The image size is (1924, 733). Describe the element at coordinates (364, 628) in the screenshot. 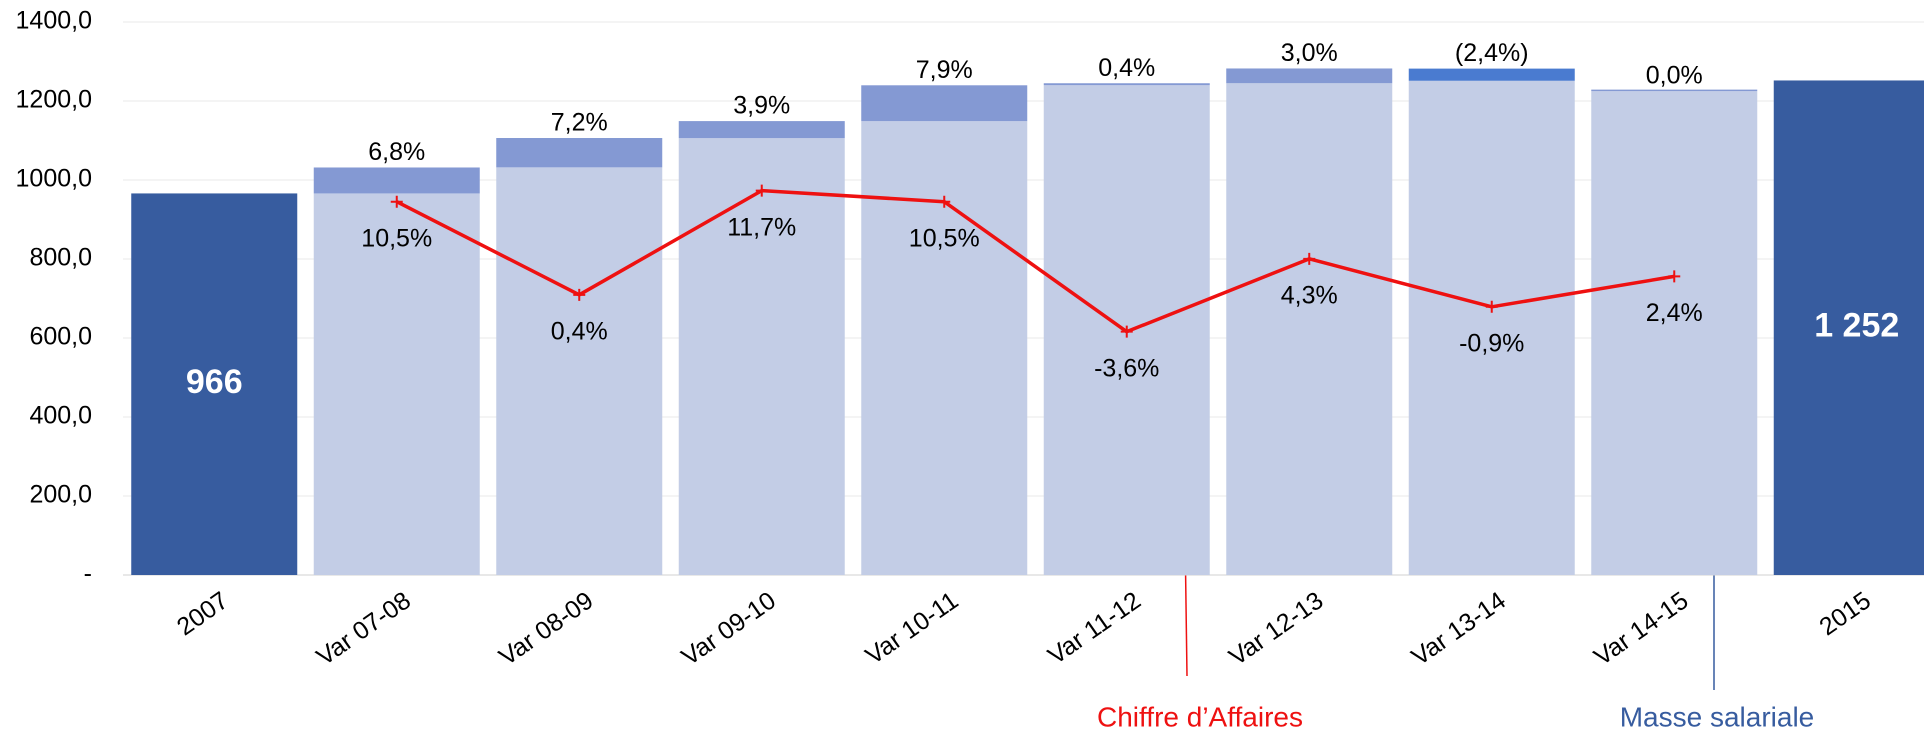

I see `x-tick-label: Var 07-08` at that location.